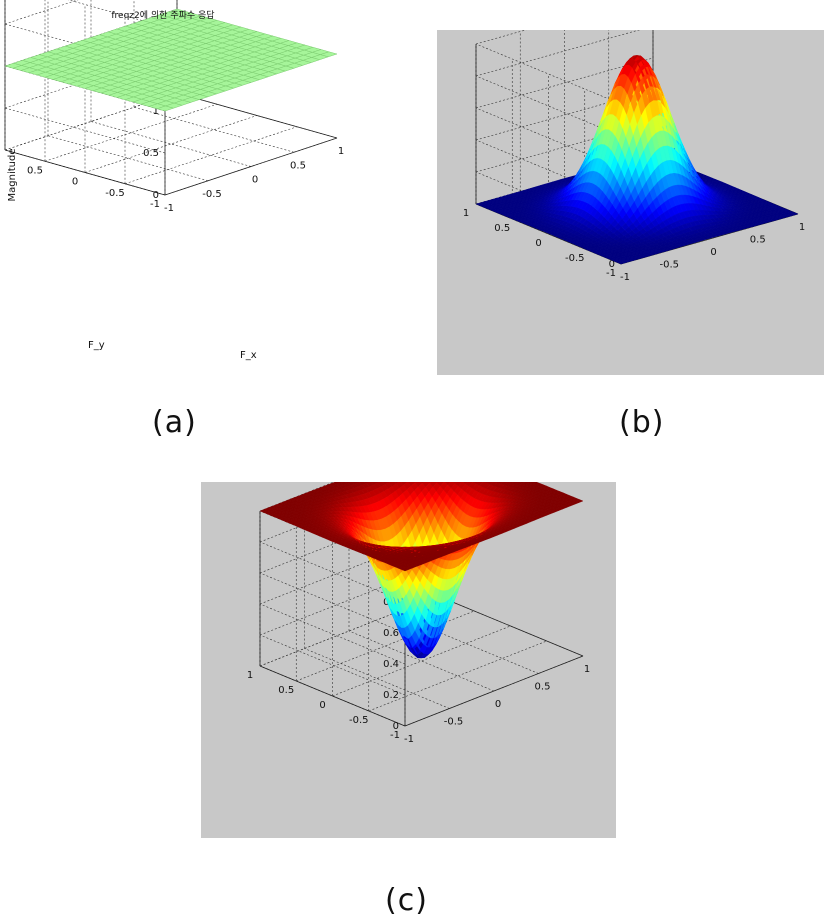 The image size is (827, 923). Describe the element at coordinates (96, 345) in the screenshot. I see `y-axis-label: F_y` at that location.